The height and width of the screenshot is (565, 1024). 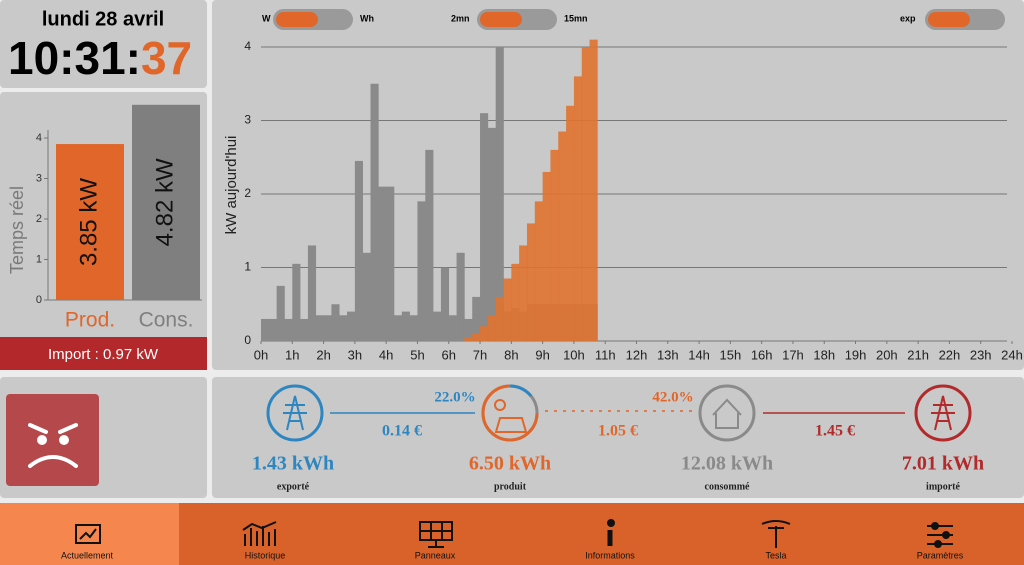 I want to click on y-tick-label: 2, so click(x=39, y=219).